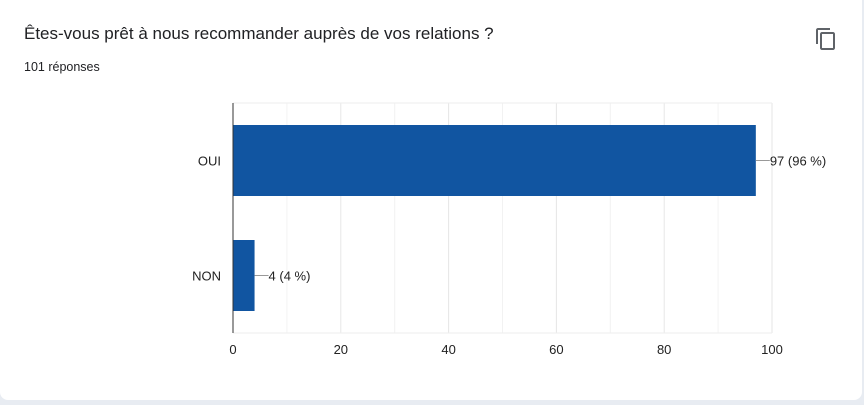  What do you see at coordinates (290, 276) in the screenshot?
I see `data-label: 4 (4 %)` at bounding box center [290, 276].